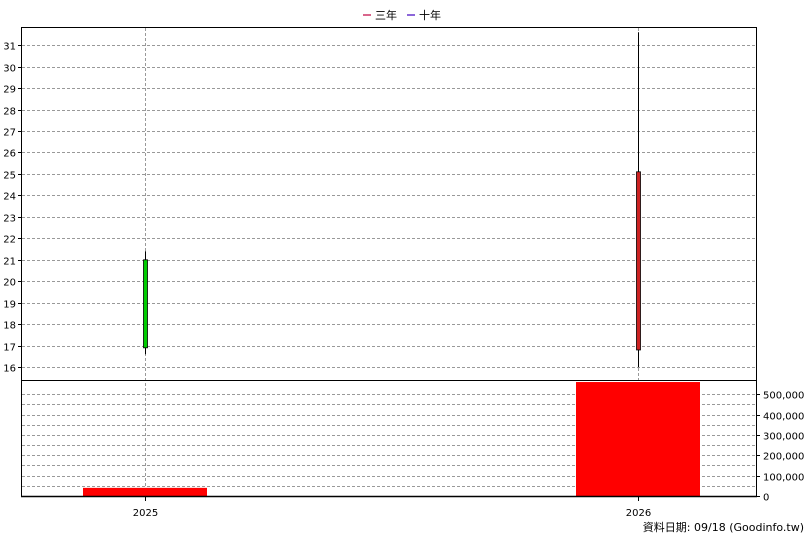 The width and height of the screenshot is (808, 540). I want to click on candle-body-2025, so click(145, 304).